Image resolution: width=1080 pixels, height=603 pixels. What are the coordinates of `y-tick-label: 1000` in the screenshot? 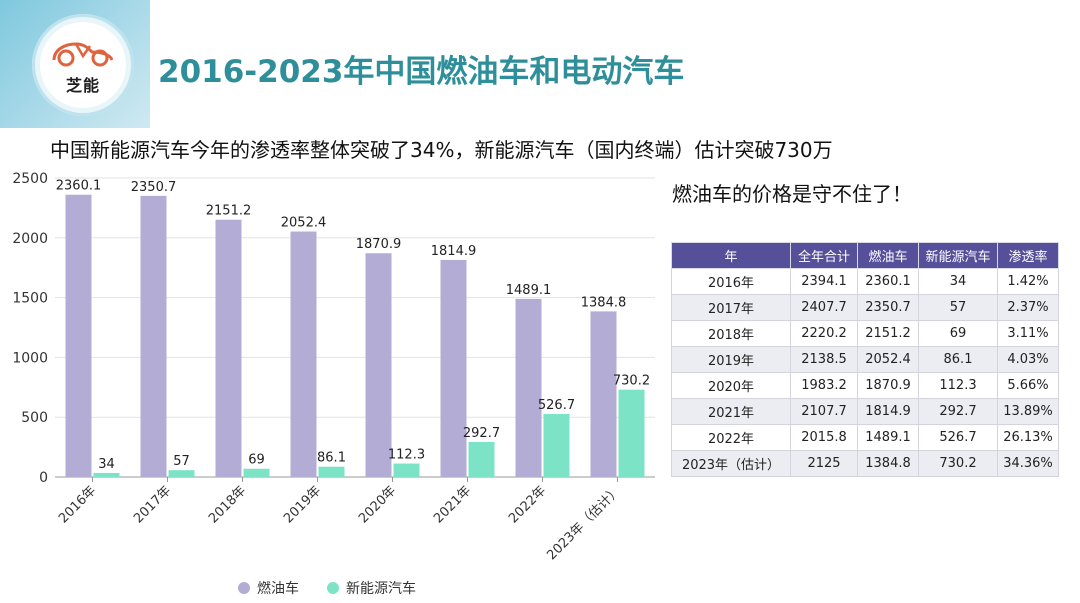 It's located at (30, 358).